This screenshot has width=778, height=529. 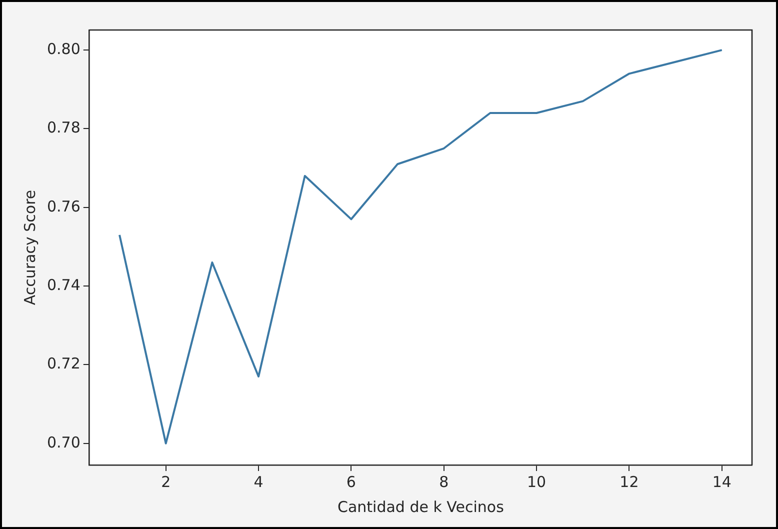 I want to click on y-tick-label: 0.74, so click(x=63, y=285).